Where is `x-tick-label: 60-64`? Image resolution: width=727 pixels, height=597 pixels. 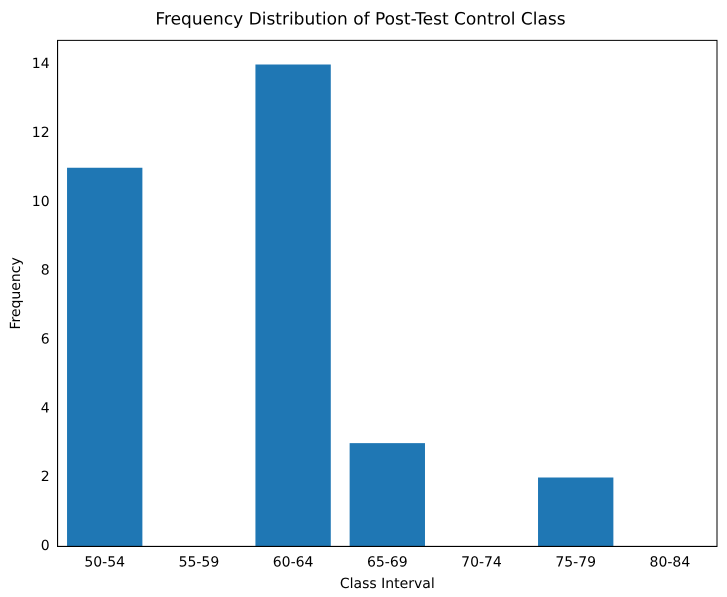 x-tick-label: 60-64 is located at coordinates (293, 562).